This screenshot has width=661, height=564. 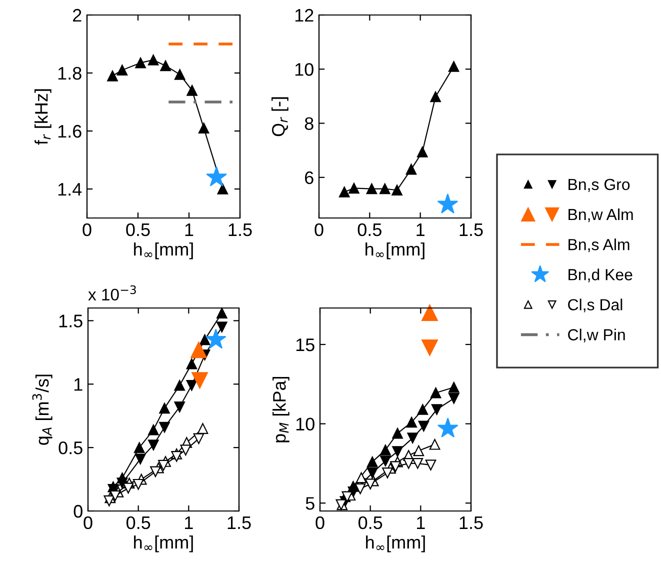 I want to click on y-tick-label: 0.5, so click(x=70, y=447).